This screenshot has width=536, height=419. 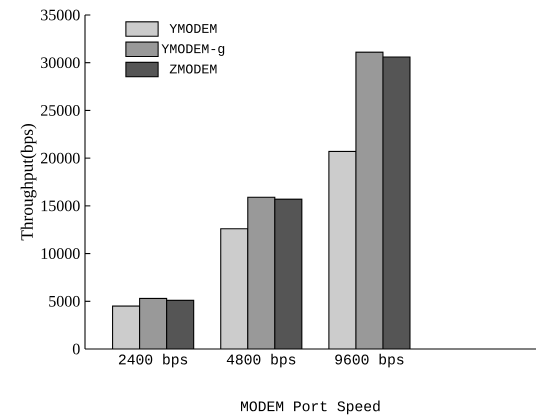 I want to click on y-tick-label: 0, so click(x=76, y=349).